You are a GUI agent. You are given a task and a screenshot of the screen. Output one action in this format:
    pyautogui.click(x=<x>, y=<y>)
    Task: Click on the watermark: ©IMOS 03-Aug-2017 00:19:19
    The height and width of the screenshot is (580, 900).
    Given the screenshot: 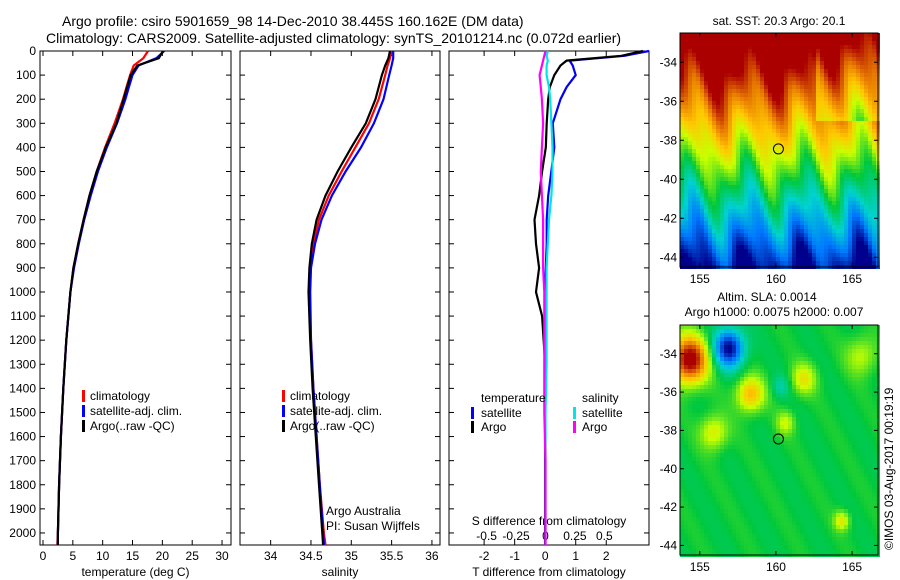 What is the action you would take?
    pyautogui.click(x=889, y=468)
    